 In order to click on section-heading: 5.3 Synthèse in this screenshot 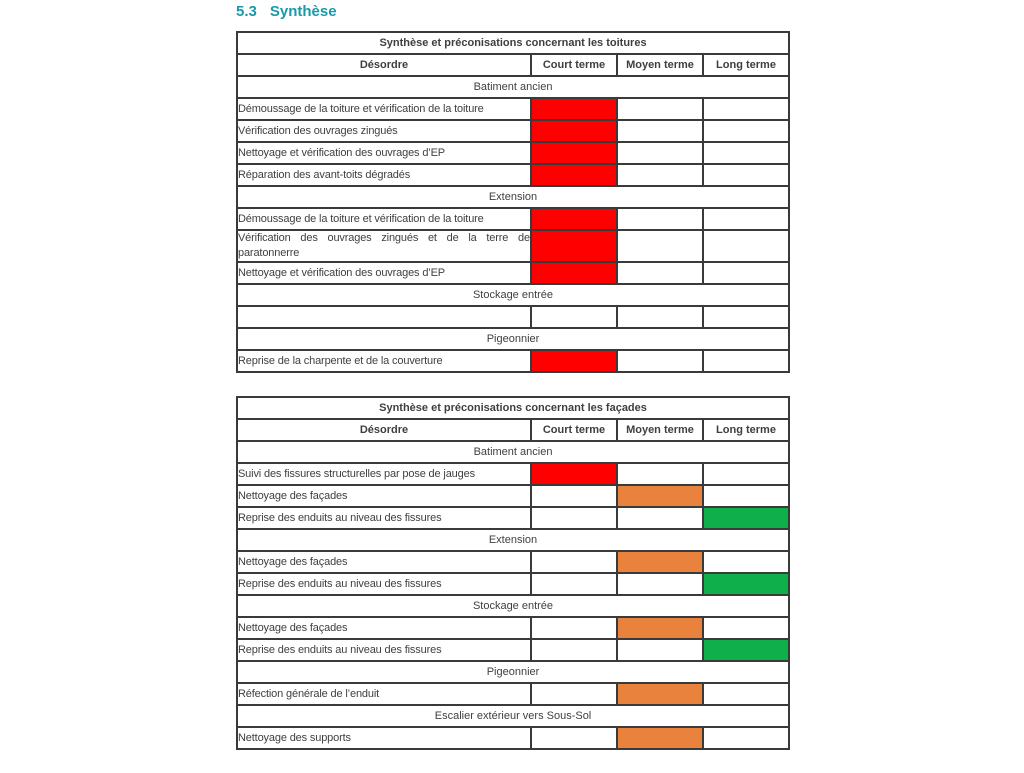, I will do `click(512, 12)`.